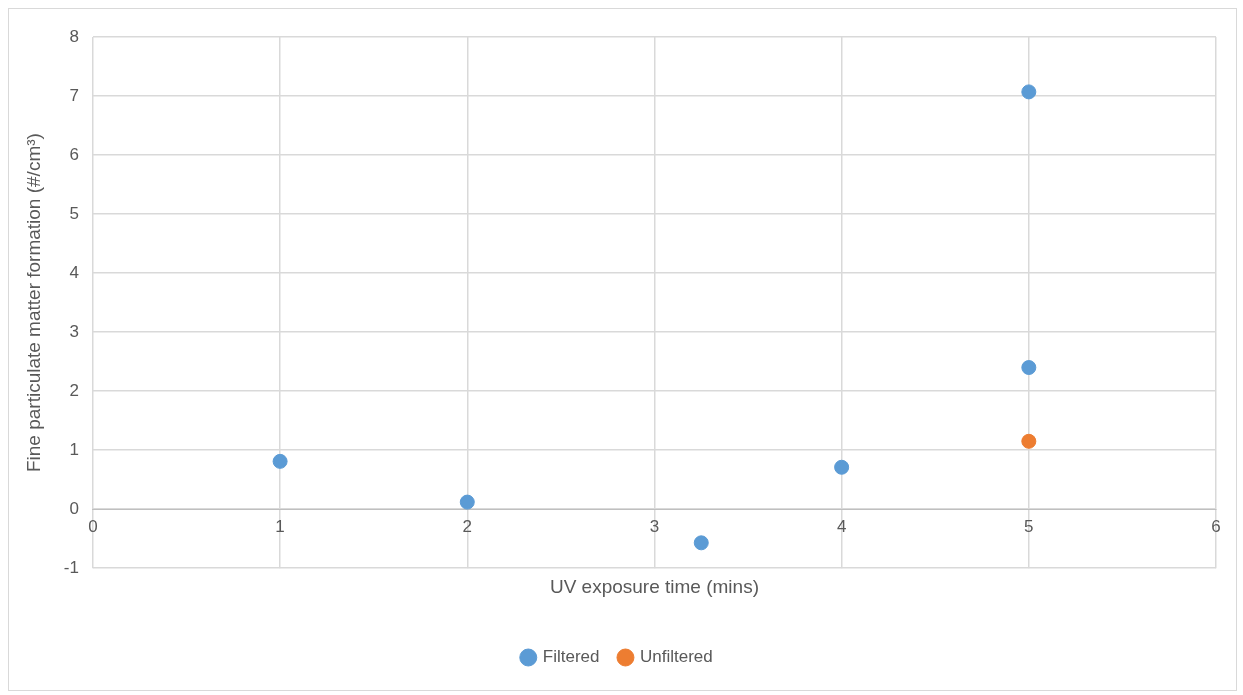 The height and width of the screenshot is (695, 1243). I want to click on y-tick-label: 7, so click(74, 95).